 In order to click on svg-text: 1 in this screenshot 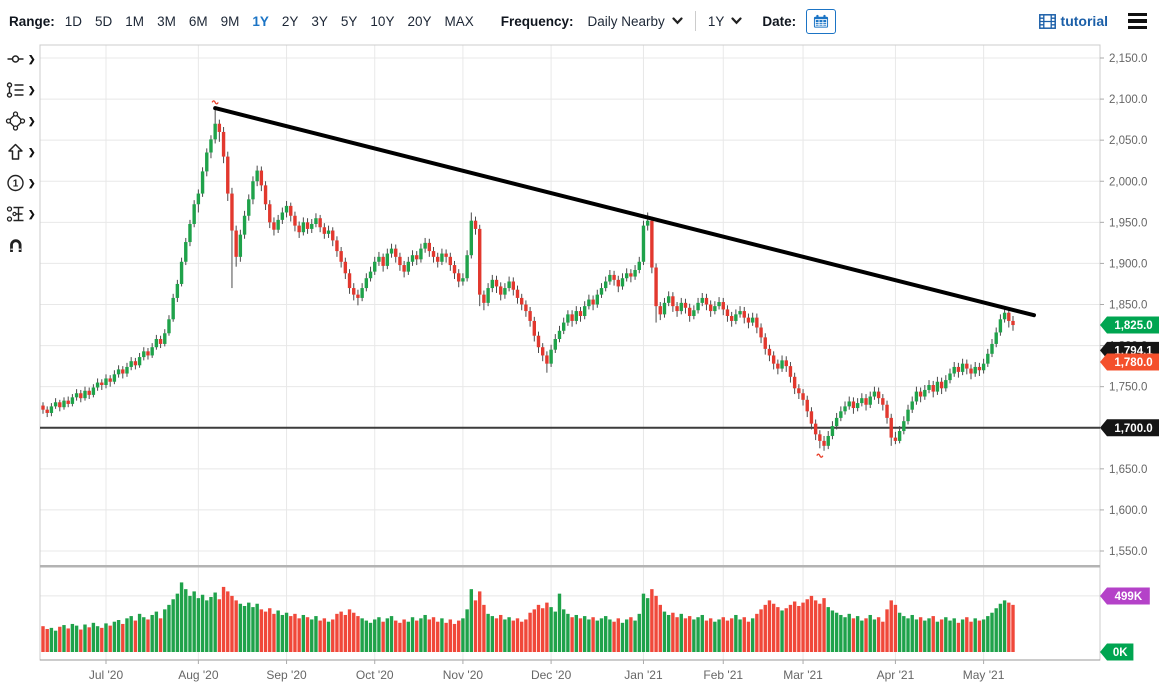, I will do `click(16, 184)`.